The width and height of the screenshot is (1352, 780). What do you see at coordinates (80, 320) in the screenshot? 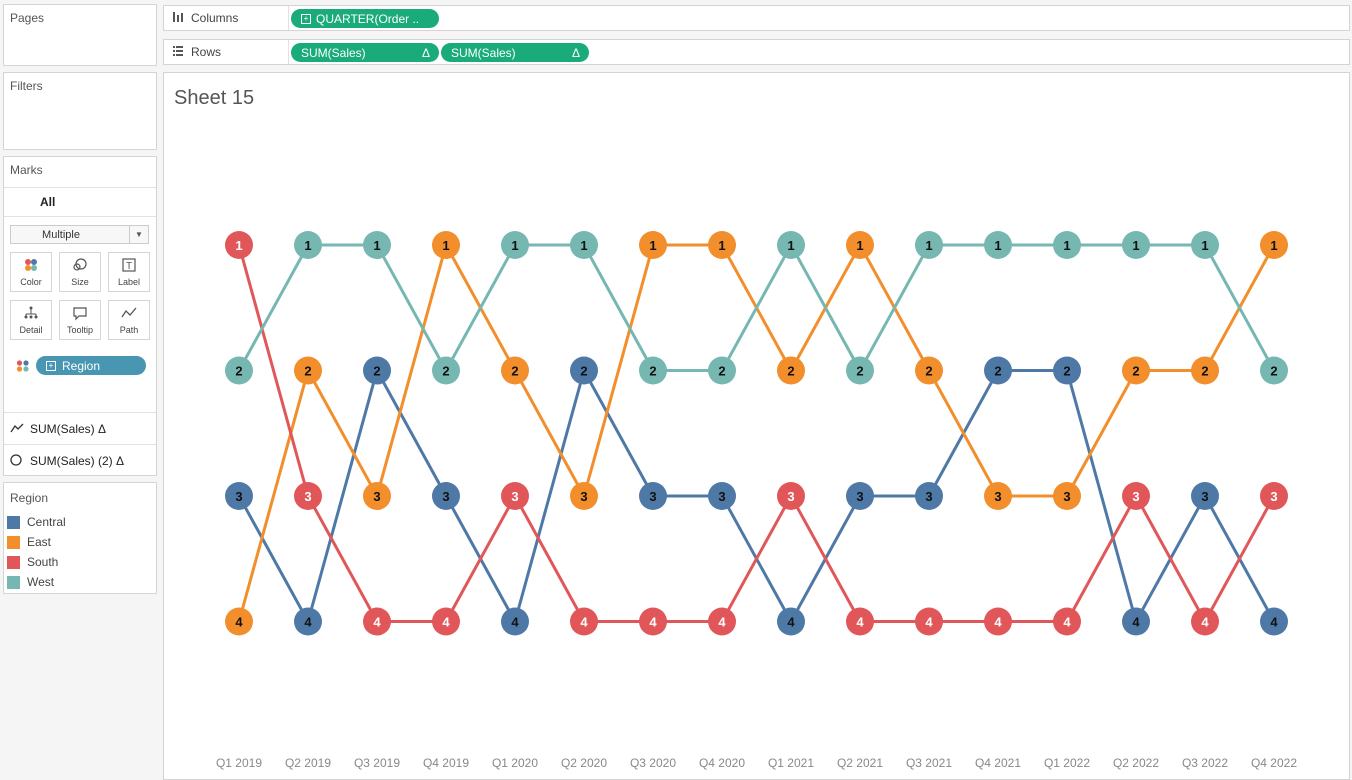
I see `tooltip-button: Tooltip` at bounding box center [80, 320].